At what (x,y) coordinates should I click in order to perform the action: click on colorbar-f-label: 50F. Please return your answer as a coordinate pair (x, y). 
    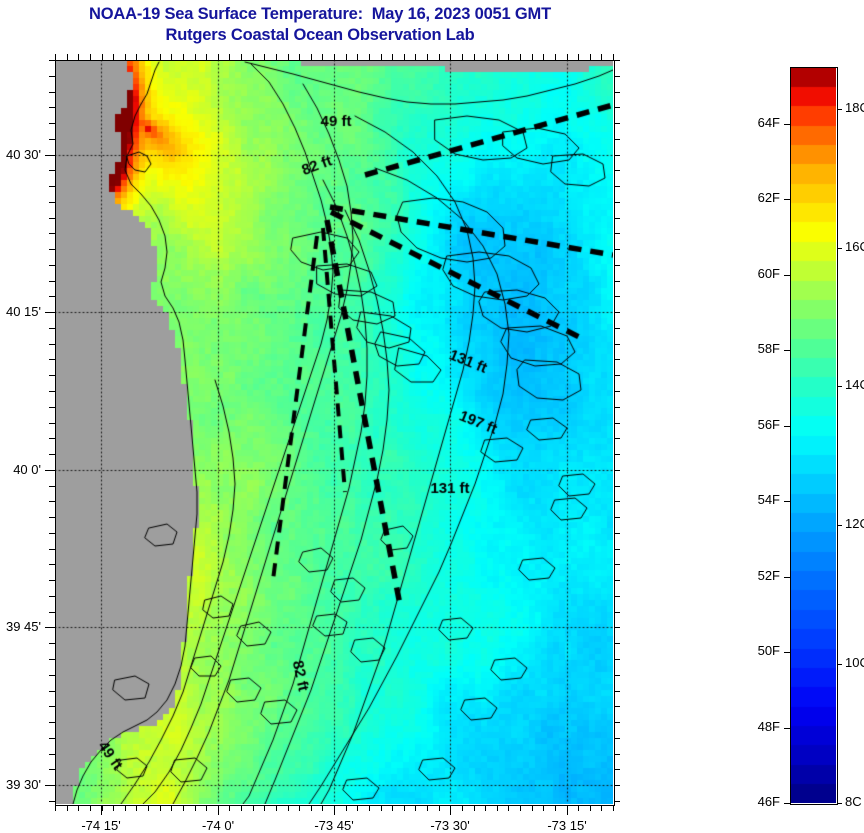
    Looking at the image, I should click on (768, 650).